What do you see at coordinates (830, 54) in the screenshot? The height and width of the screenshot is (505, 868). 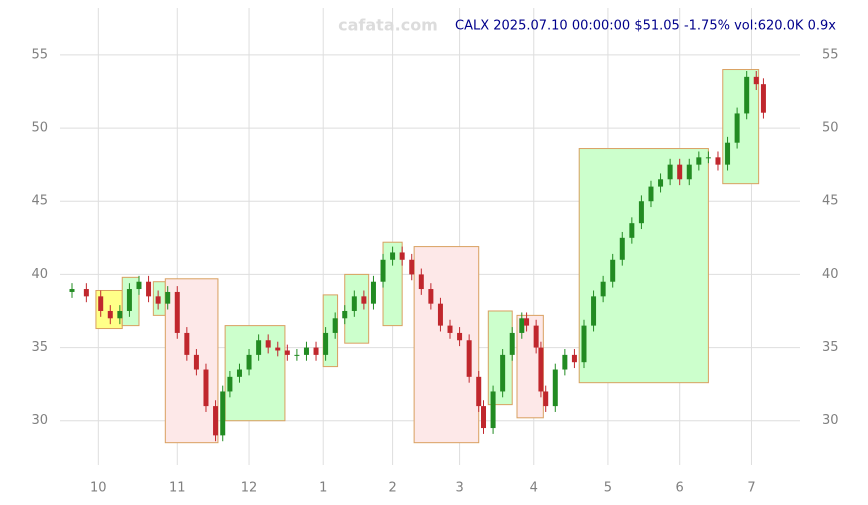 I see `y-tick-label-right: 55` at bounding box center [830, 54].